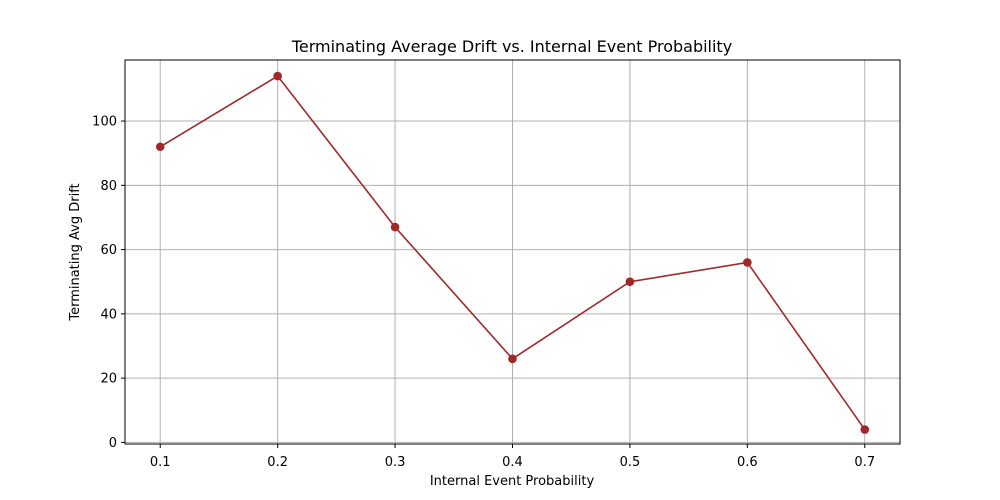 The height and width of the screenshot is (500, 1000). I want to click on x-tick-label: 0.6, so click(747, 462).